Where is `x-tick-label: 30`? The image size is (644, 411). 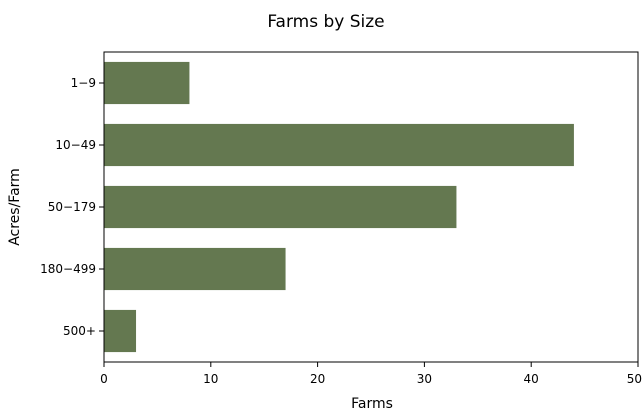
x-tick-label: 30 is located at coordinates (424, 379).